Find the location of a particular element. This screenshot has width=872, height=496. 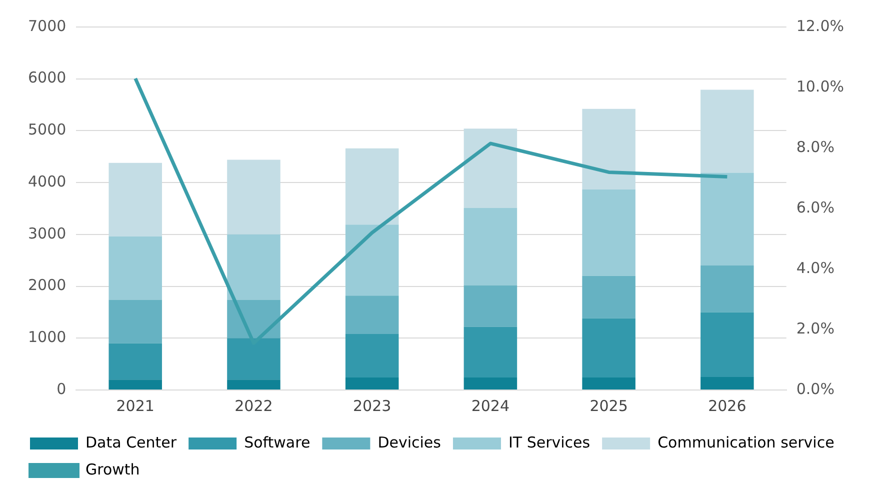

x-tick-label: 2025 is located at coordinates (609, 405).